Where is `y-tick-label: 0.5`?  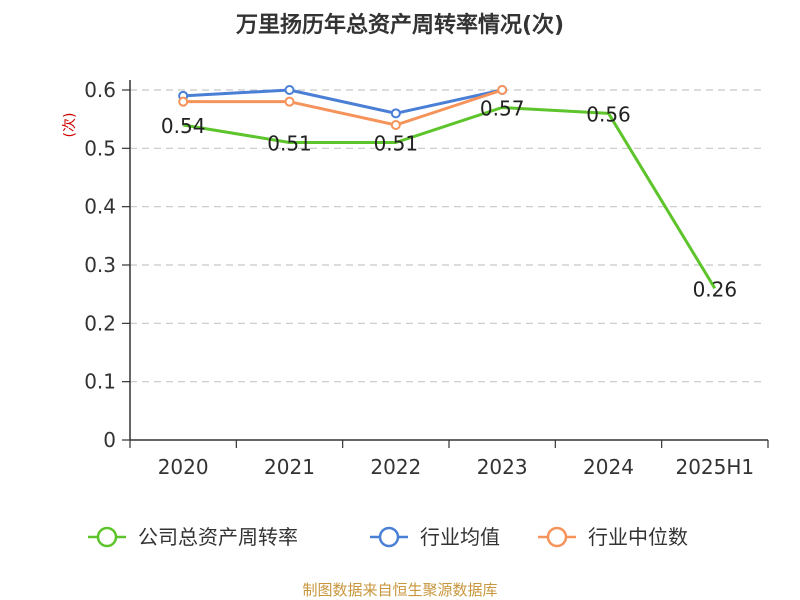
y-tick-label: 0.5 is located at coordinates (100, 148).